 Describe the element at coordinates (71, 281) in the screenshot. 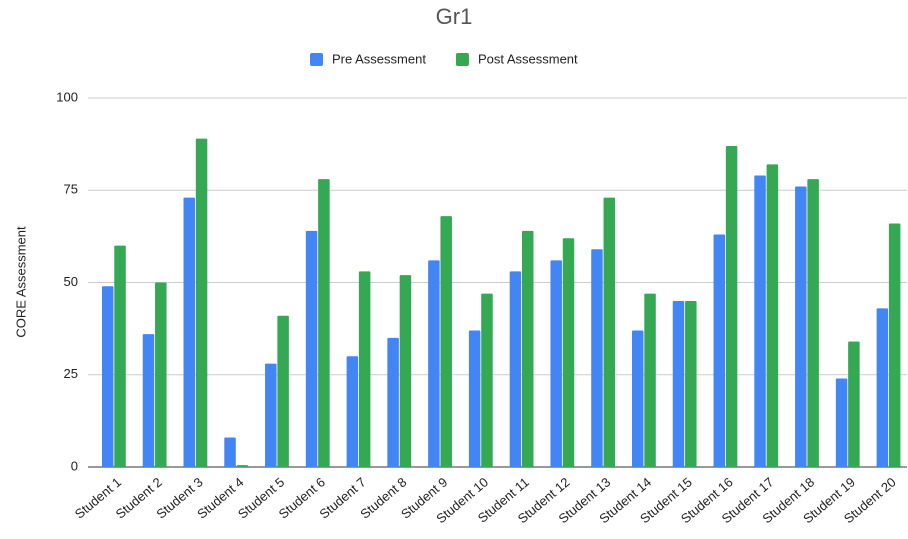

I see `y-tick-label: 50` at that location.